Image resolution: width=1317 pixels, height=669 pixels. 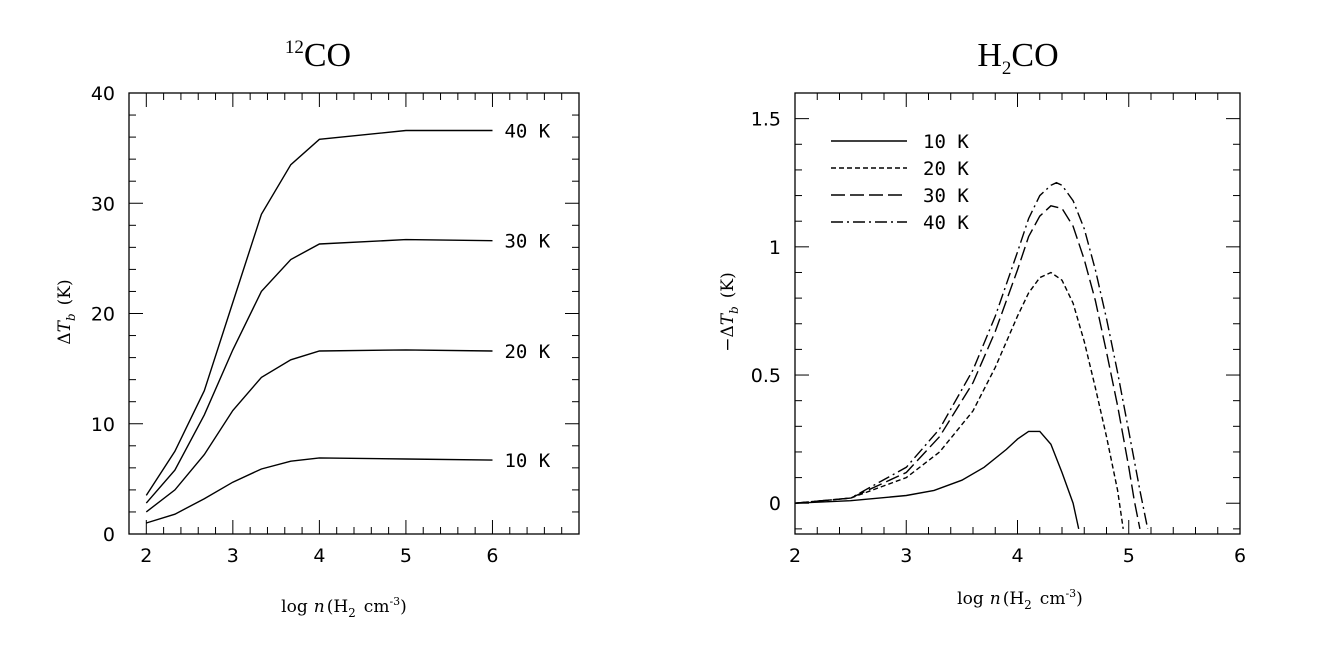 I want to click on chart-title: H2CO, so click(x=1017, y=58).